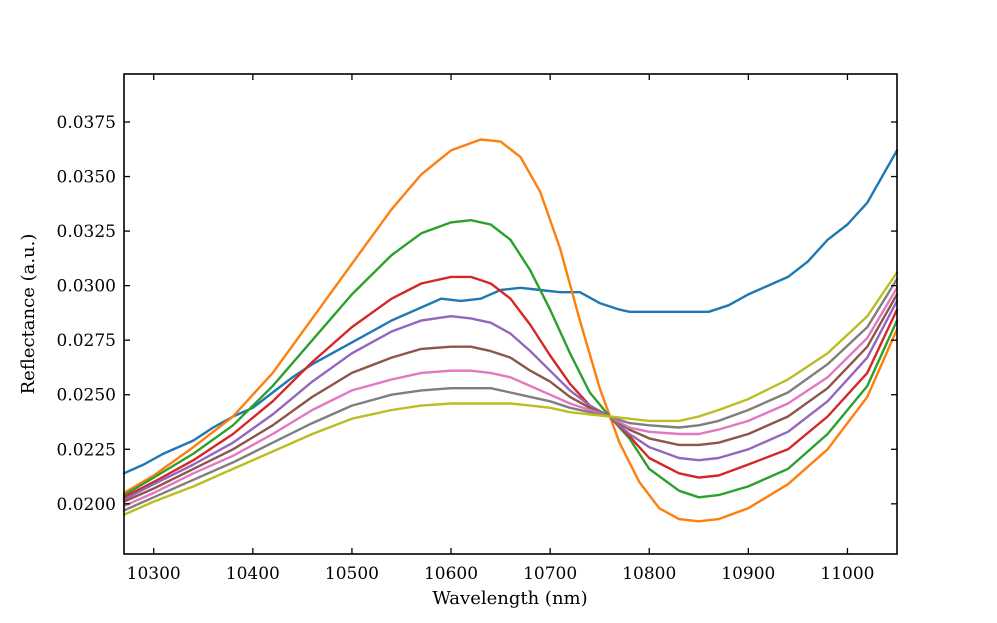 This screenshot has height=623, width=997. I want to click on x-tick-label: 10600, so click(451, 574).